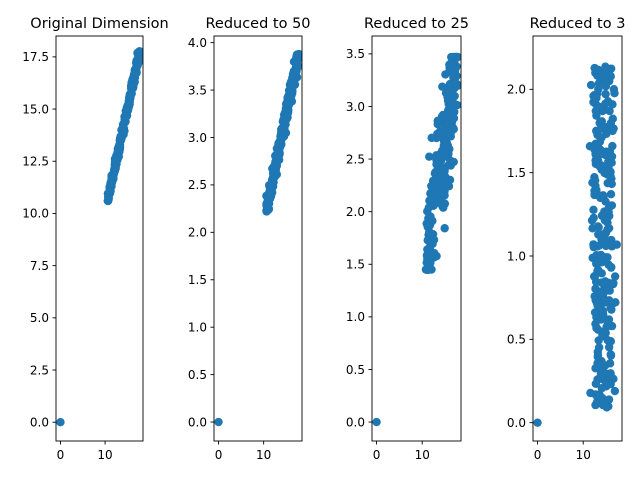 This screenshot has width=640, height=480. What do you see at coordinates (35, 214) in the screenshot?
I see `y-tick-label: 10.0` at bounding box center [35, 214].